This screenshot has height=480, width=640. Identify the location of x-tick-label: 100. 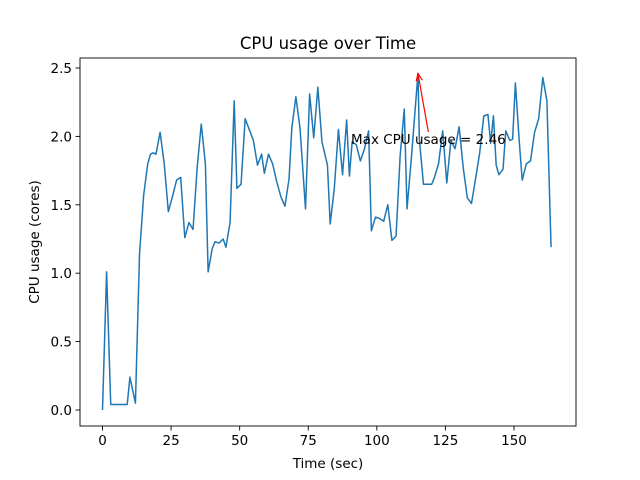
(377, 441).